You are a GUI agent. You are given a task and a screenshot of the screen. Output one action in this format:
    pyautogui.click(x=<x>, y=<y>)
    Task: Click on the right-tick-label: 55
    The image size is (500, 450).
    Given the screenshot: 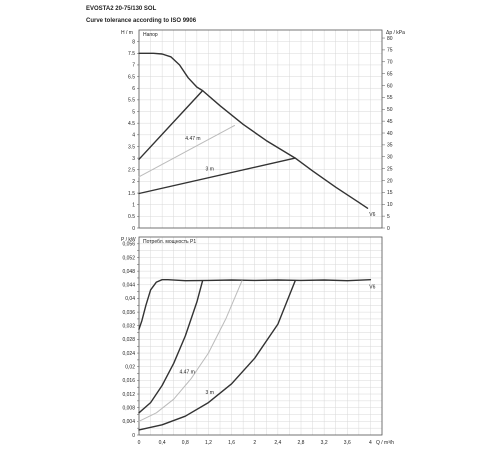 What is the action you would take?
    pyautogui.click(x=390, y=98)
    